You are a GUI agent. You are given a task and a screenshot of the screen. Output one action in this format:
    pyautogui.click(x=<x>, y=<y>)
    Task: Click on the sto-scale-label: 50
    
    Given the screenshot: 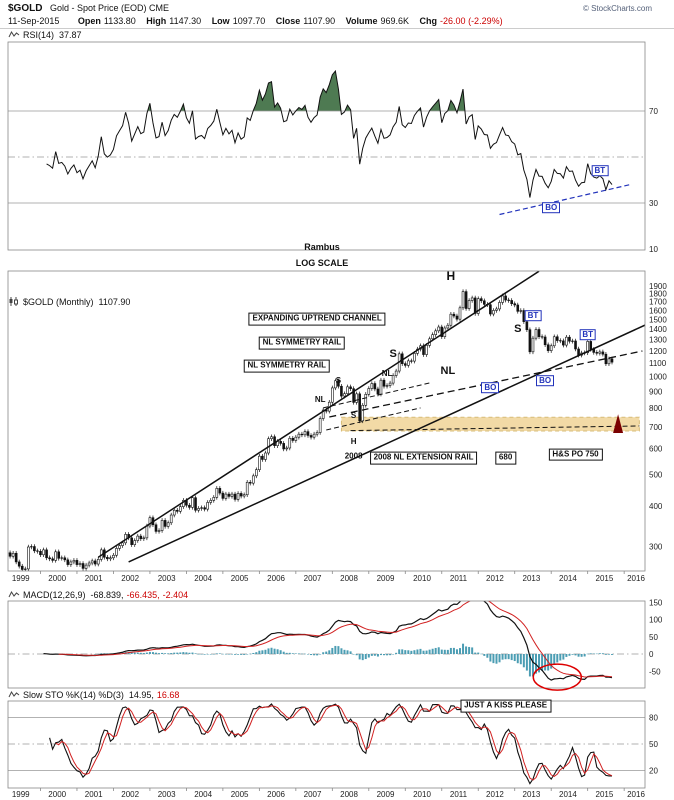 What is the action you would take?
    pyautogui.click(x=653, y=744)
    